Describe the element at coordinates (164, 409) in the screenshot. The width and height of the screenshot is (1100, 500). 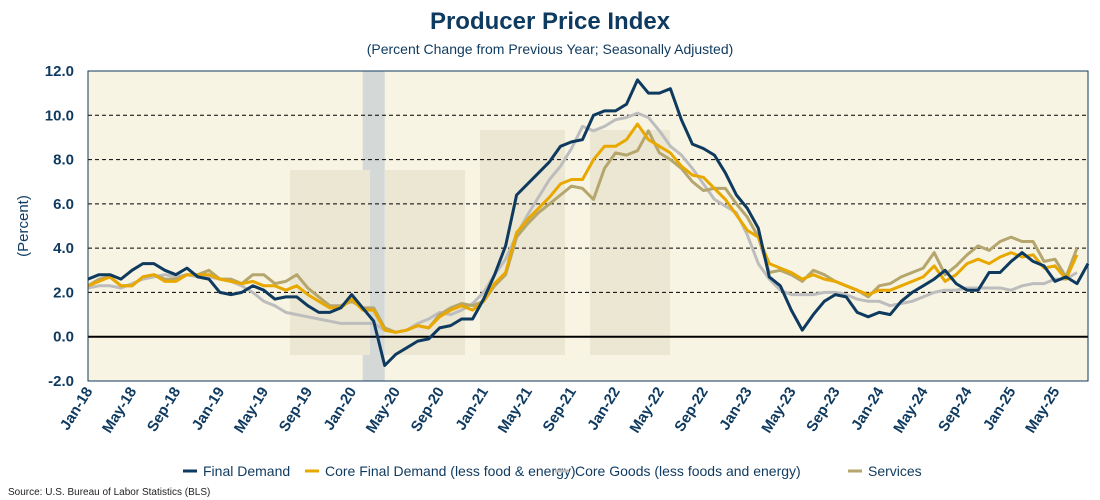
I see `x-tick-label: Sep-18` at that location.